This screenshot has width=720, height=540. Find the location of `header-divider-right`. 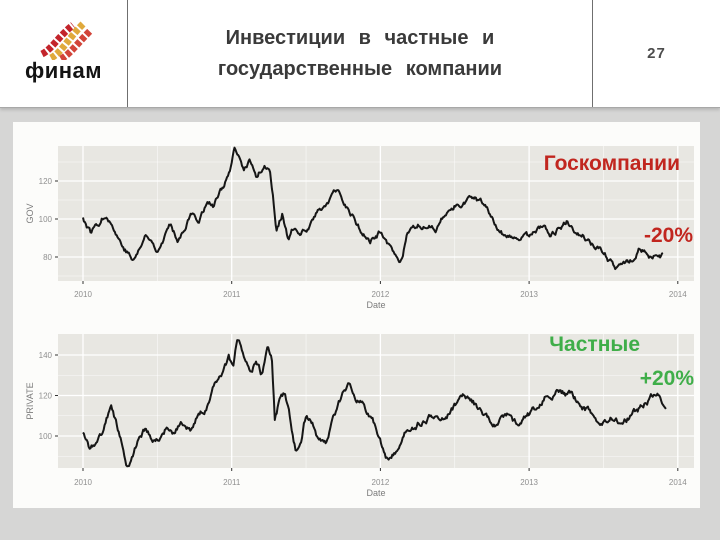

header-divider-right is located at coordinates (592, 53).